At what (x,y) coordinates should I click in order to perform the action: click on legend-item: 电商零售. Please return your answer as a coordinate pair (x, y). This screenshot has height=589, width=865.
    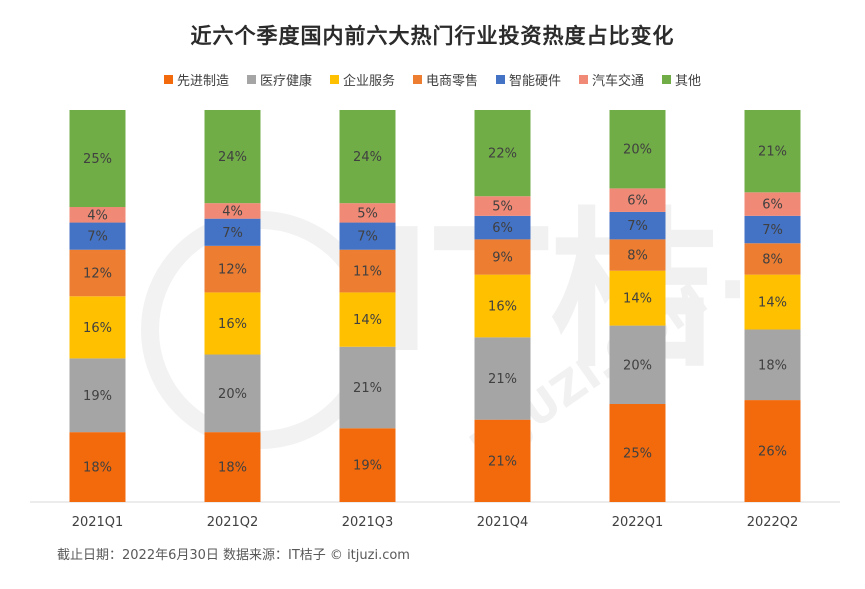
    Looking at the image, I should click on (445, 79).